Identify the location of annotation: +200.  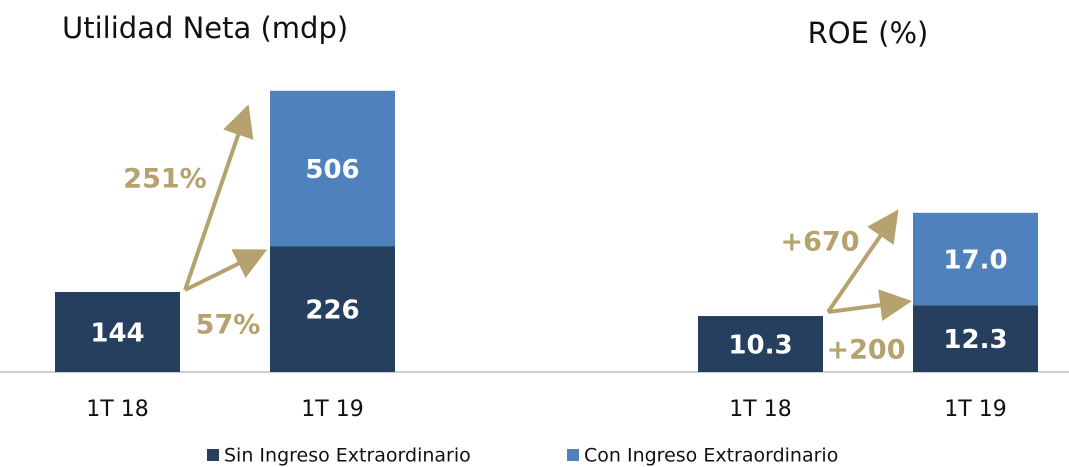
(866, 350).